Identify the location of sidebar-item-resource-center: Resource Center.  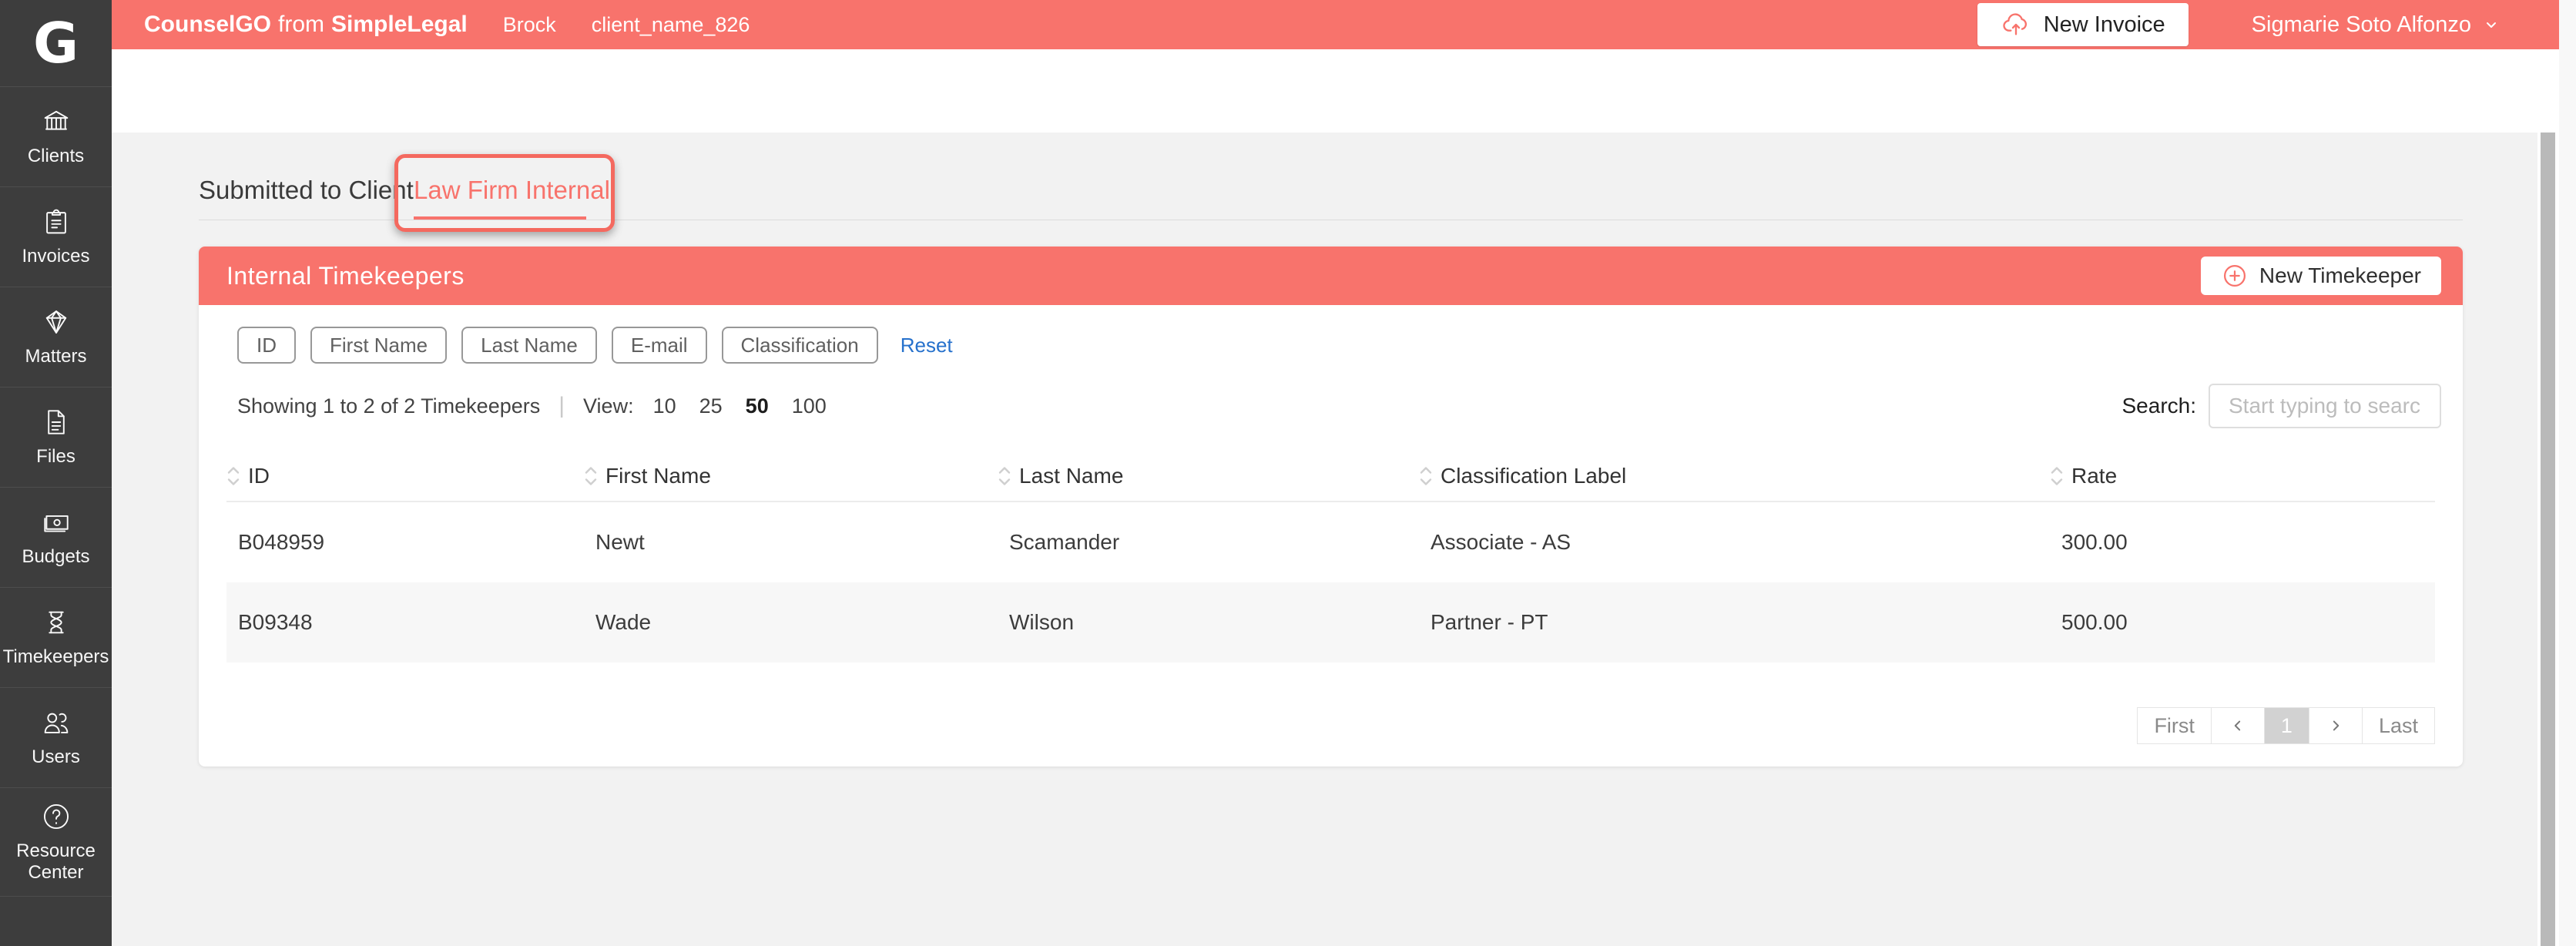
(56, 842).